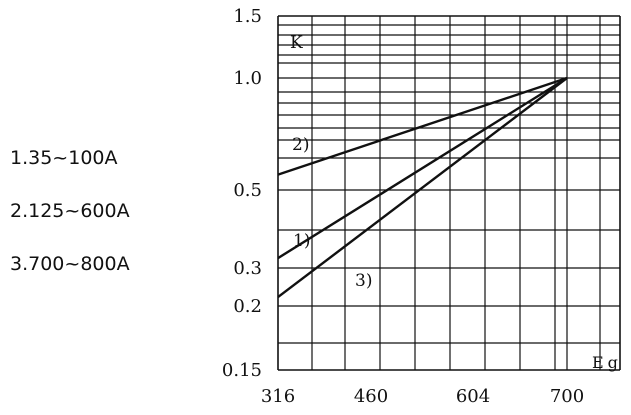 The image size is (631, 415). What do you see at coordinates (301, 241) in the screenshot?
I see `series-label-1: 1)` at bounding box center [301, 241].